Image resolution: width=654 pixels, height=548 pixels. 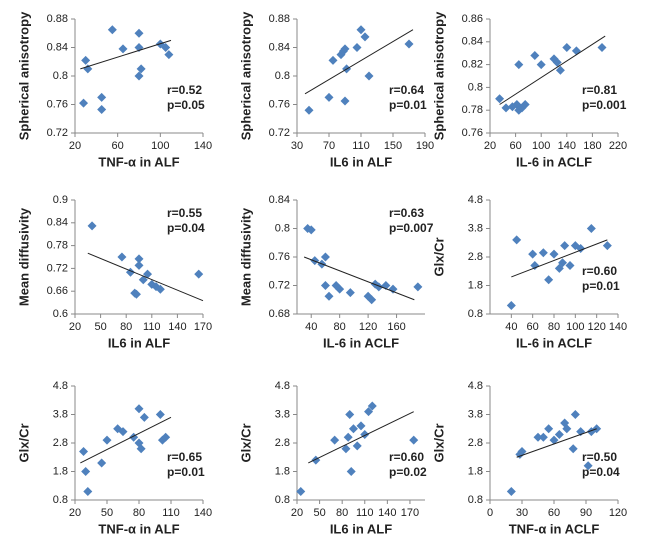 What do you see at coordinates (279, 257) in the screenshot?
I see `y-tick-label: 0.76` at bounding box center [279, 257].